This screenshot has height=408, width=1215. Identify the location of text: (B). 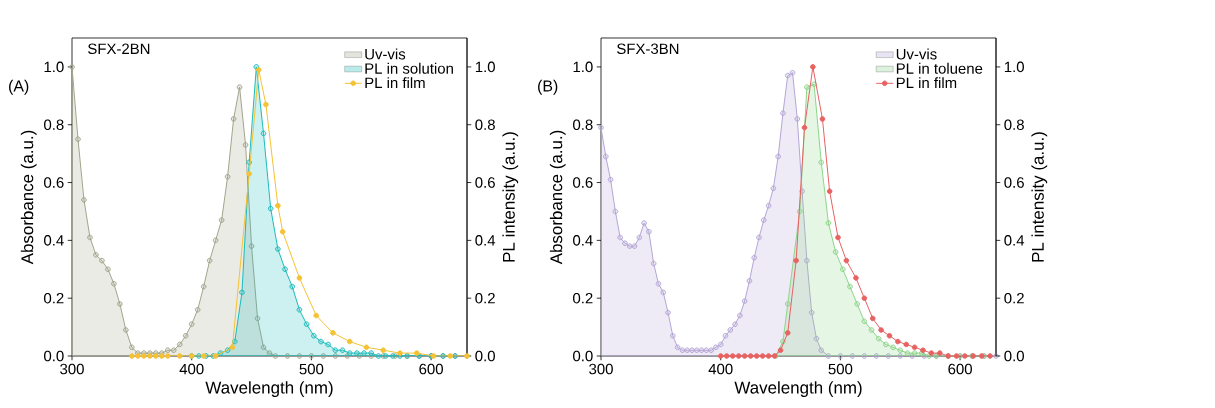
(548, 87).